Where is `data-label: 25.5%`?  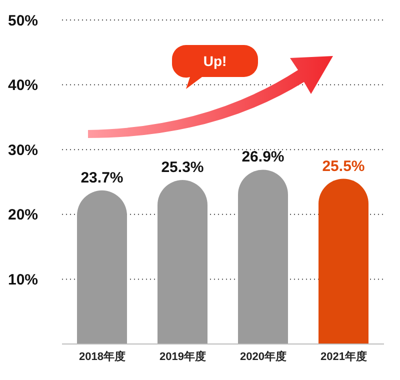
data-label: 25.5% is located at coordinates (343, 166).